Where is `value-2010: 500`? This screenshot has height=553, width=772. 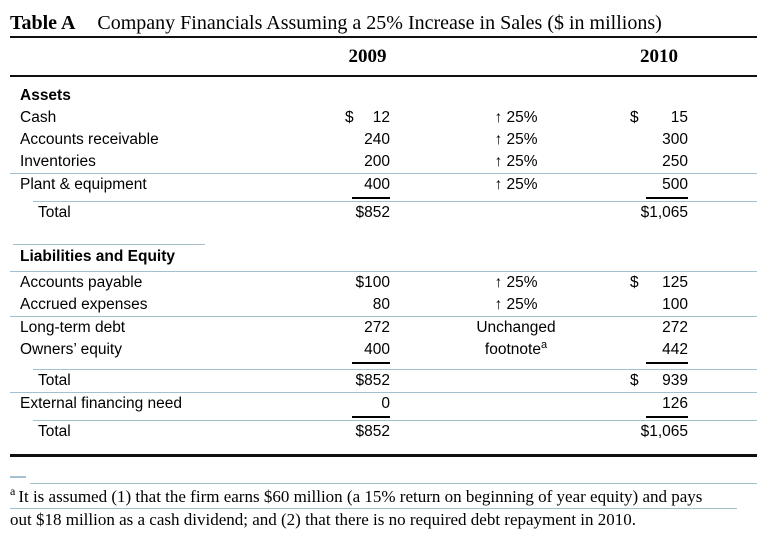
value-2010: 500 is located at coordinates (659, 186).